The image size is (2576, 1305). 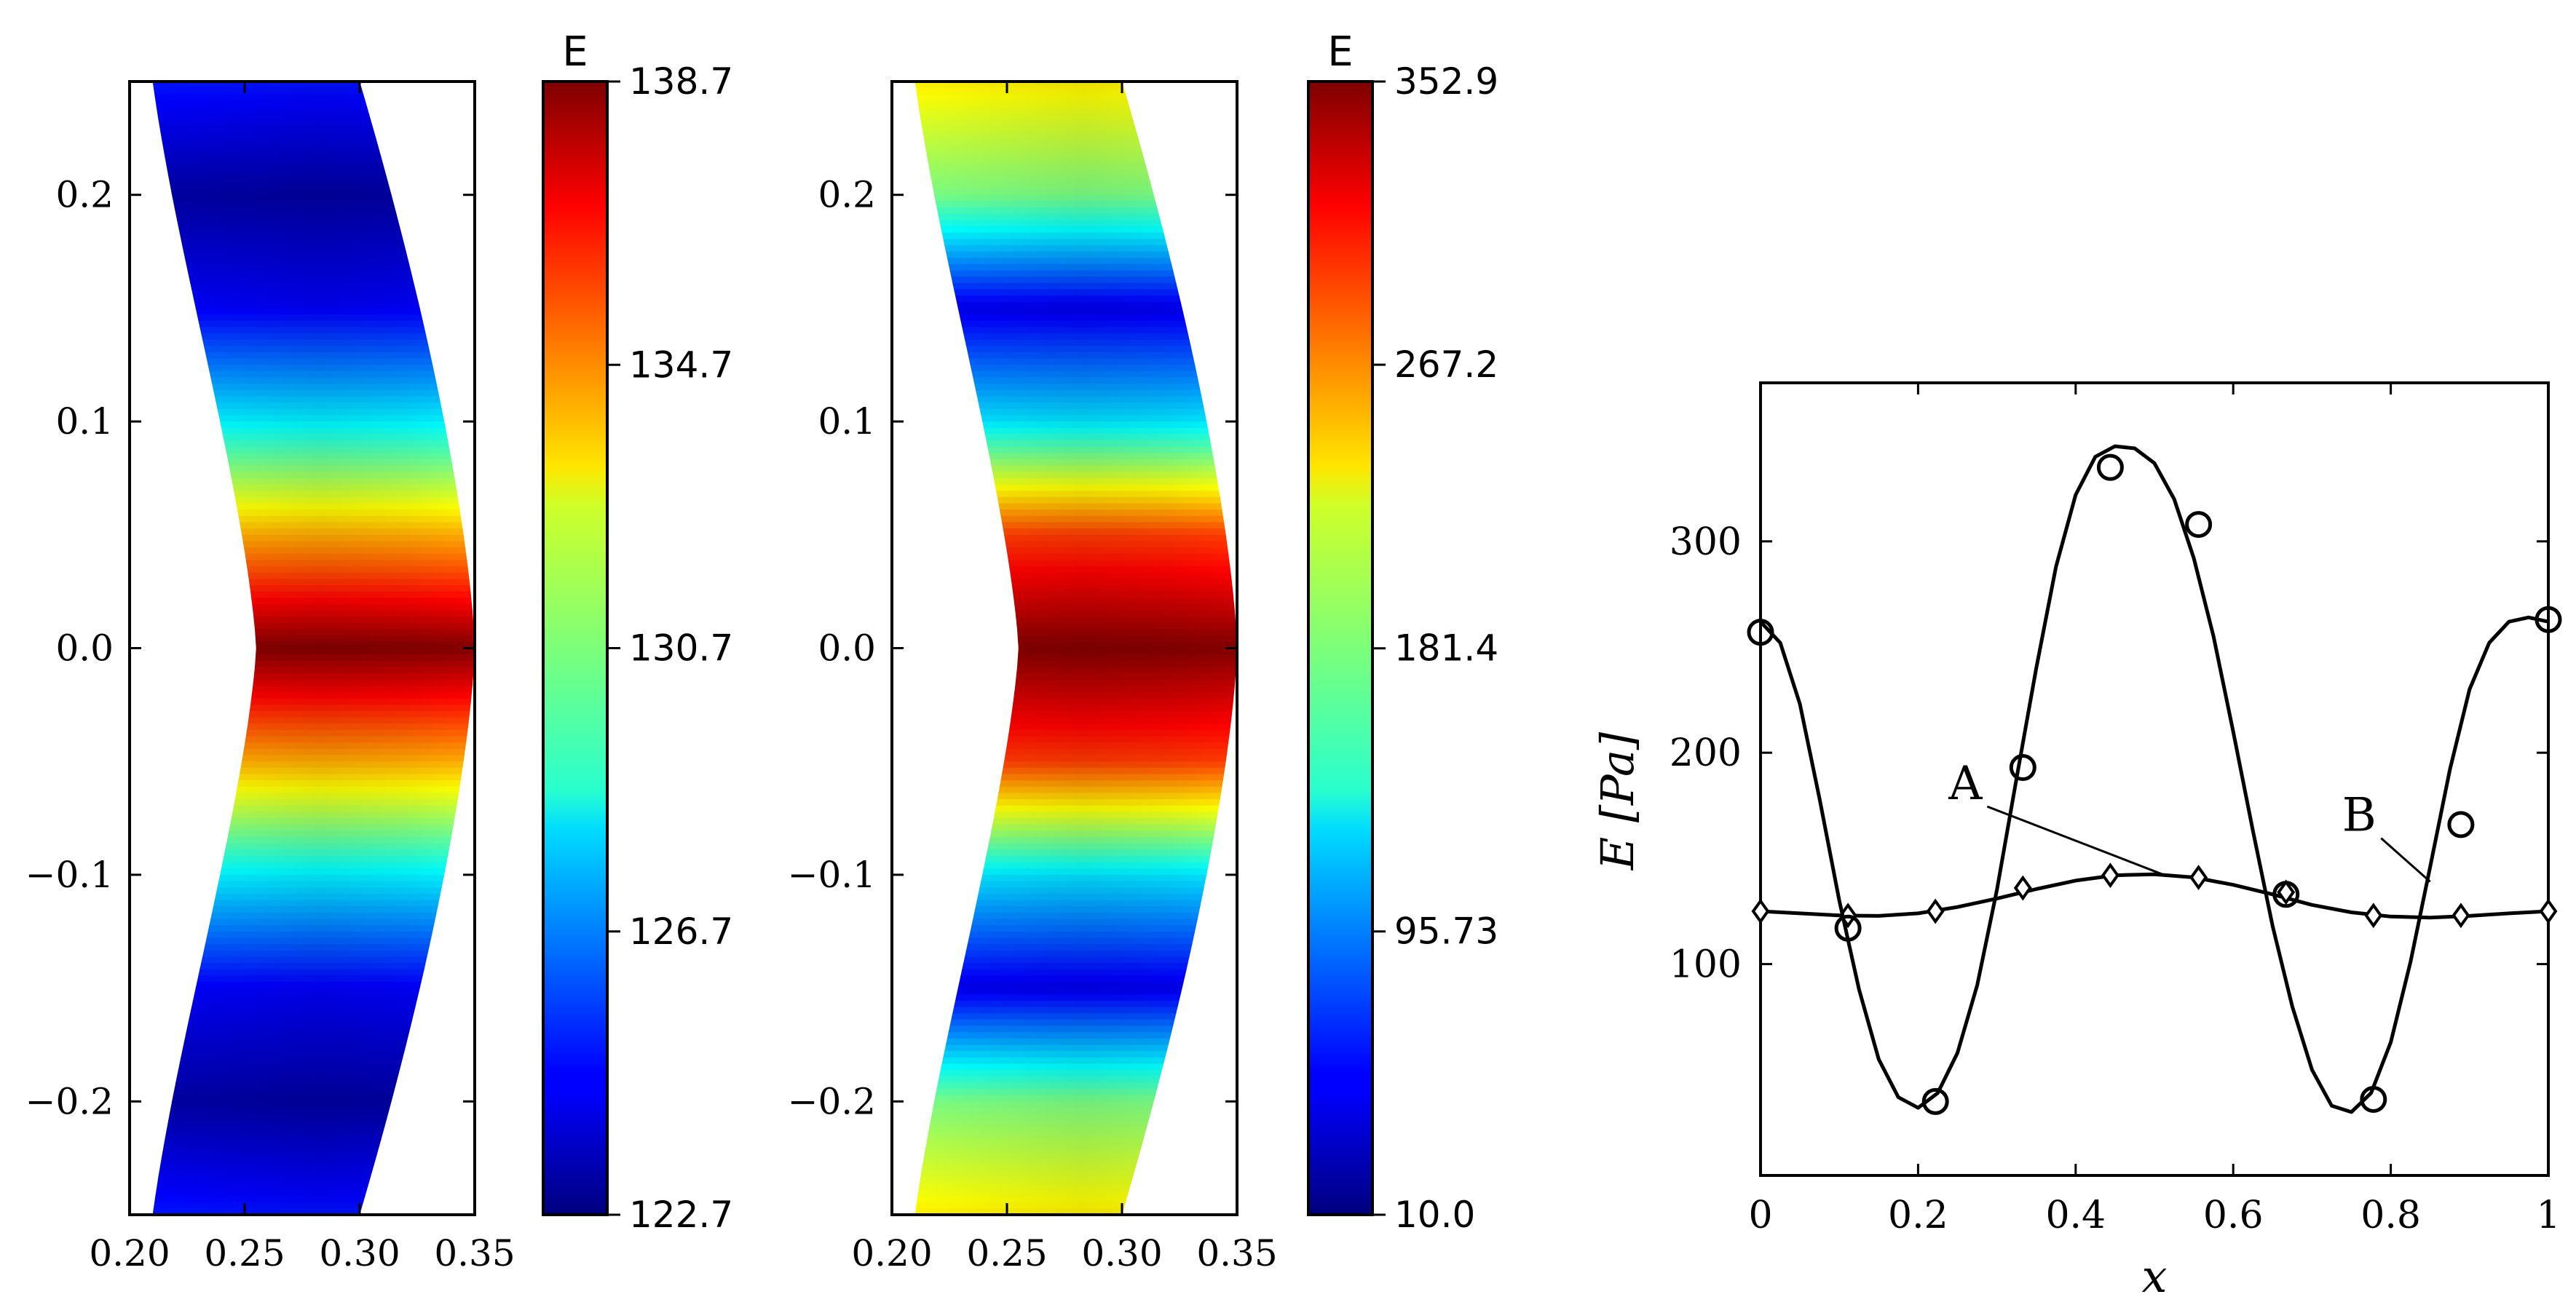 I want to click on x-tick-label: 0.2, so click(x=1918, y=1215).